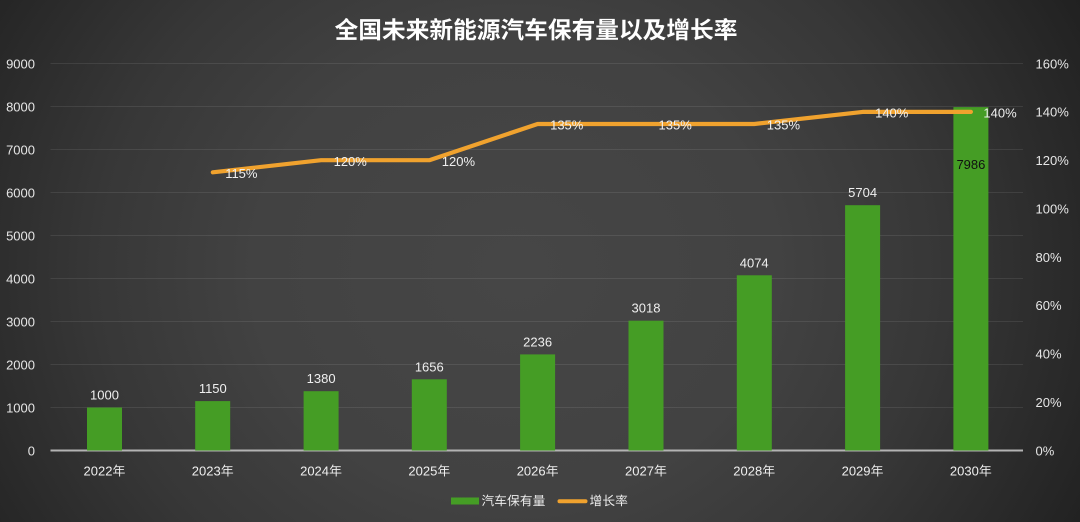  What do you see at coordinates (747, 471) in the screenshot?
I see `svg-text: 2028` at bounding box center [747, 471].